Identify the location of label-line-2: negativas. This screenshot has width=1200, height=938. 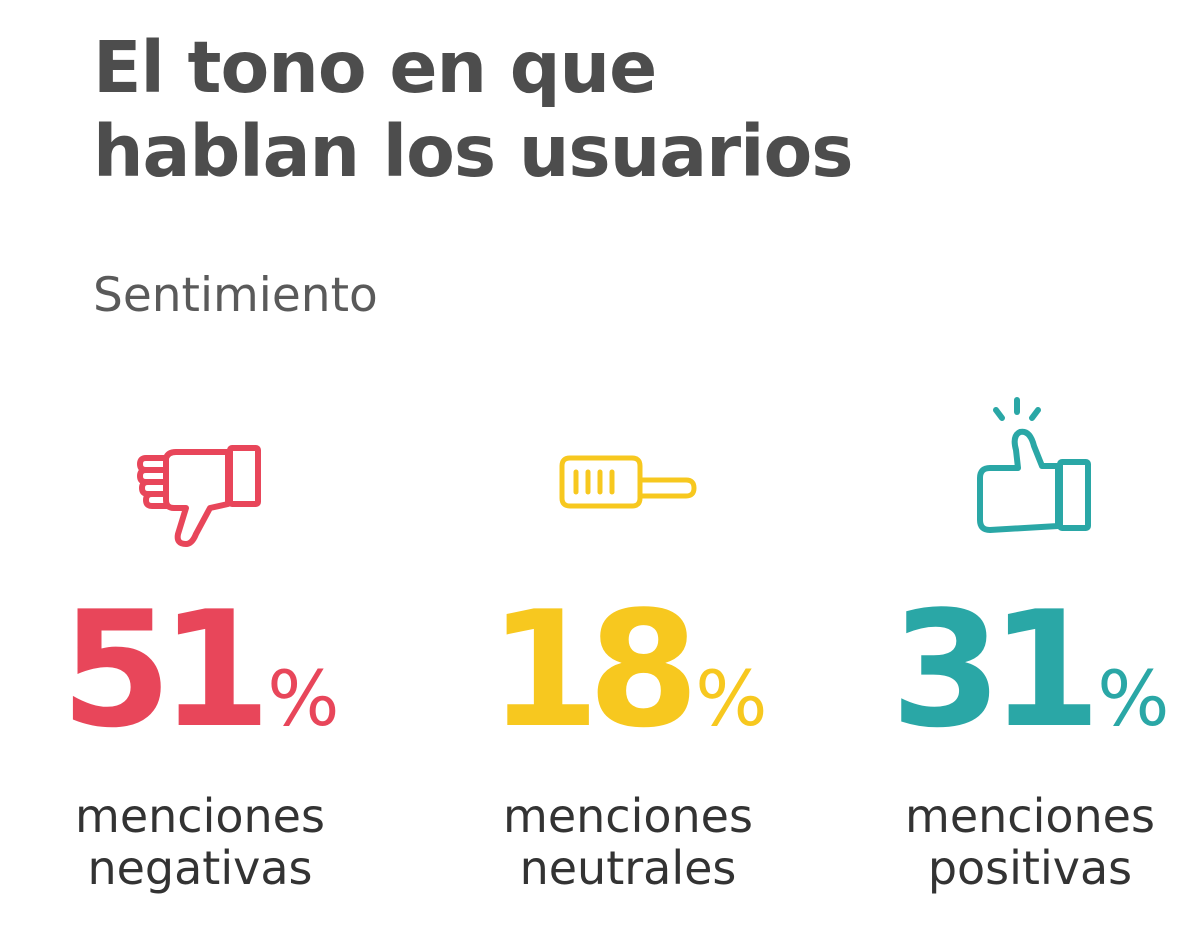
(200, 868).